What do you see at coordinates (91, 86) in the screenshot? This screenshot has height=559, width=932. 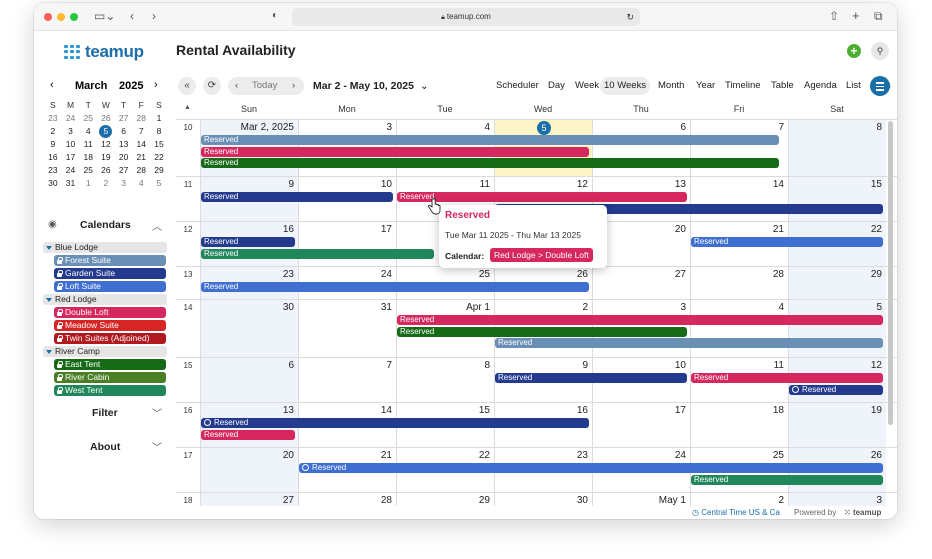 I see `mini-month: March` at bounding box center [91, 86].